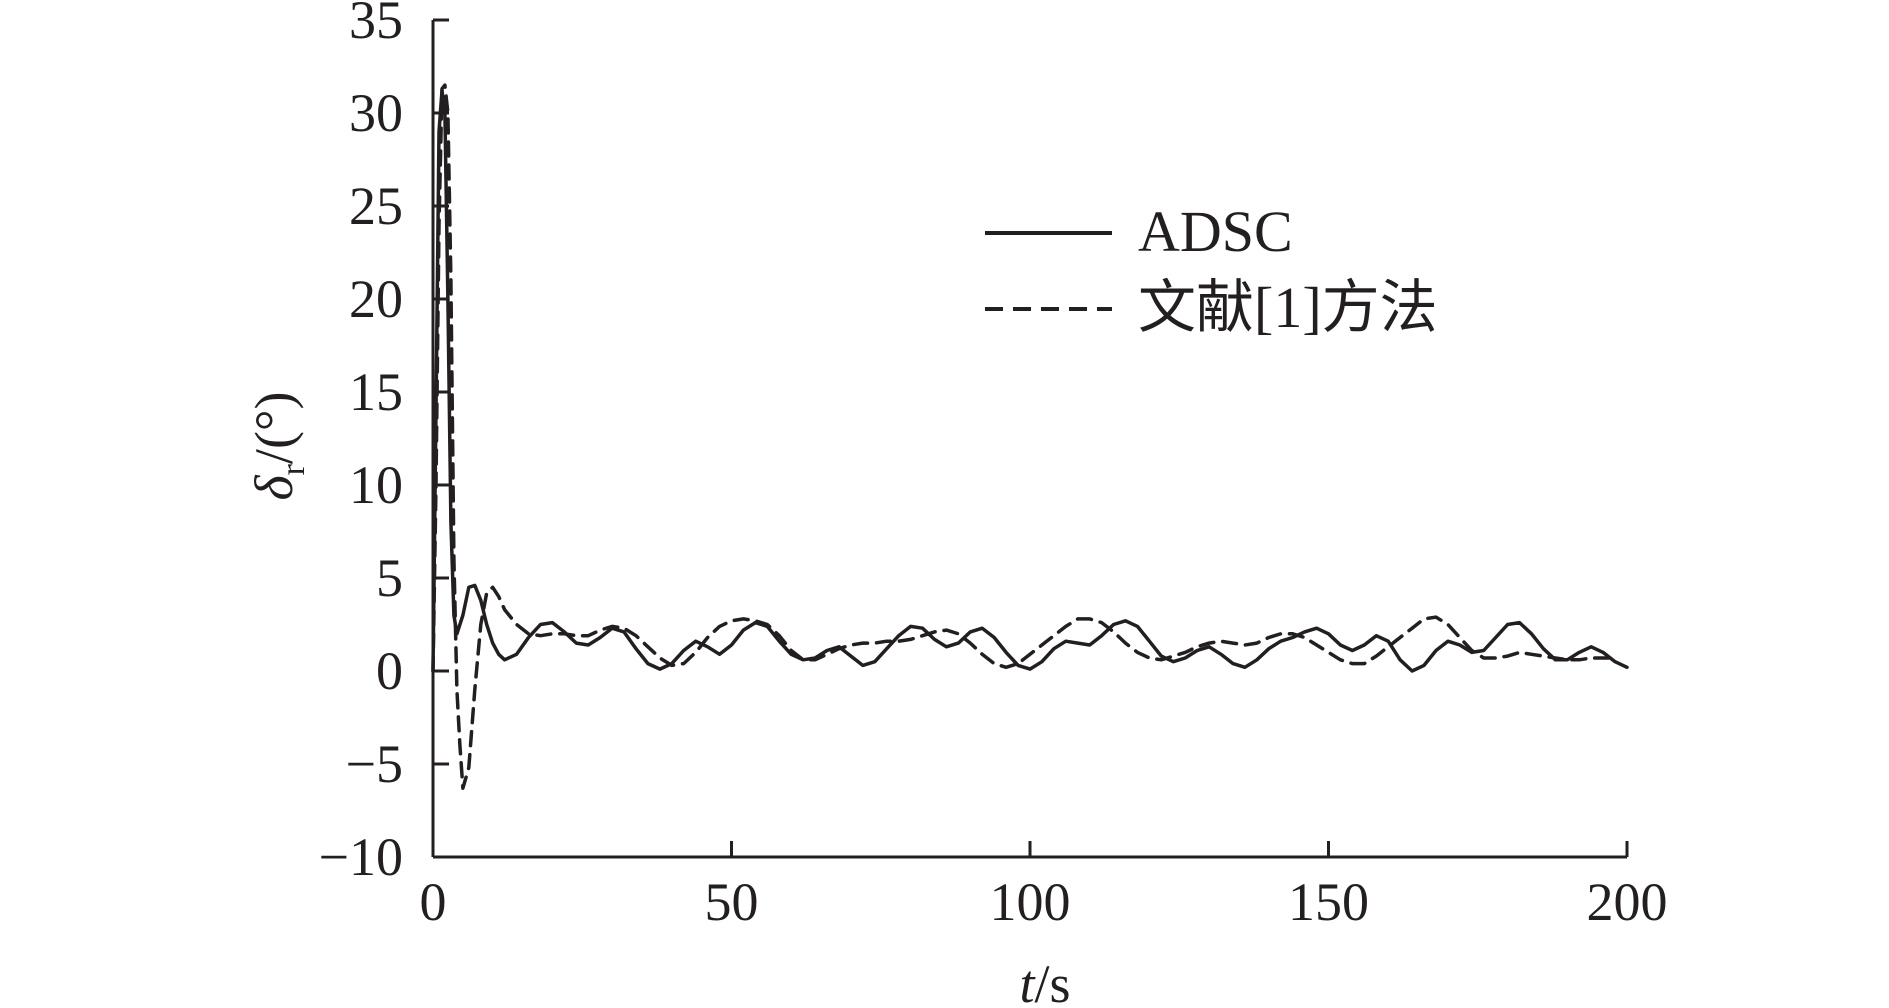 The width and height of the screenshot is (1889, 1008). What do you see at coordinates (389, 578) in the screenshot?
I see `y-tick-label: 5` at bounding box center [389, 578].